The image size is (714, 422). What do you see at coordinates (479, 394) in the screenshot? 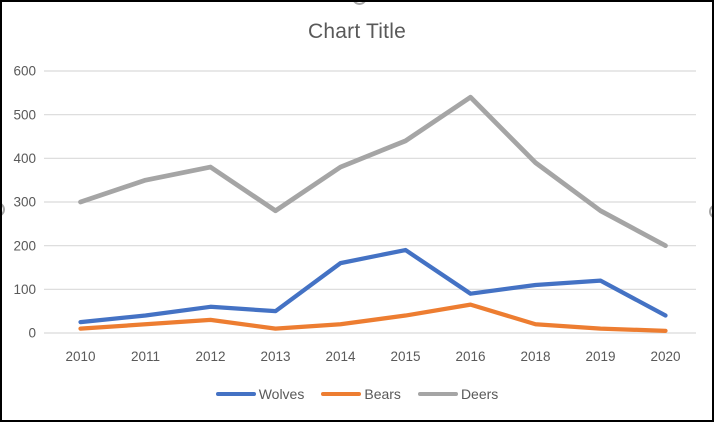
I see `legend-label-deers: Deers` at bounding box center [479, 394].